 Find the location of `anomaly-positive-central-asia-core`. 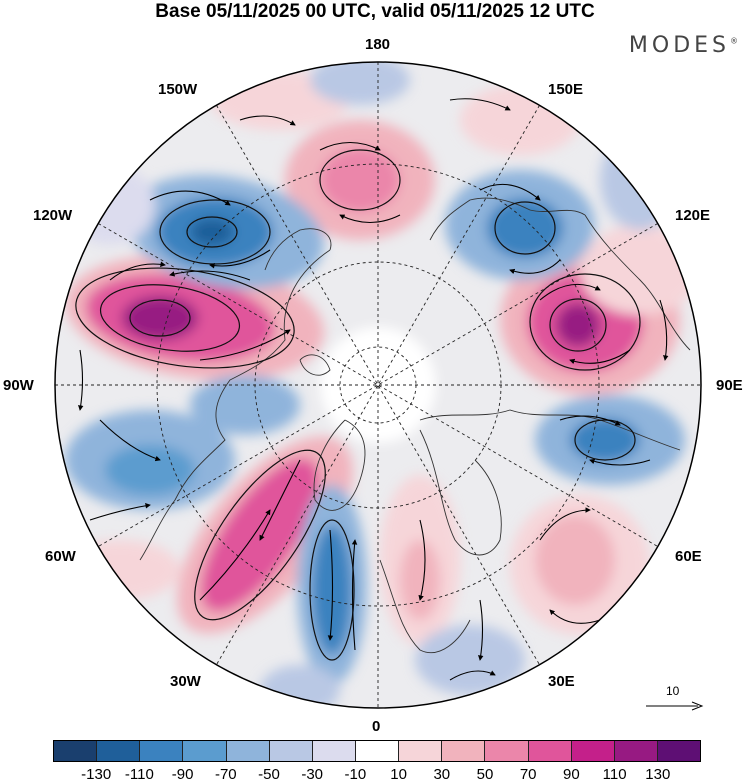

anomaly-positive-central-asia-core is located at coordinates (575, 560).